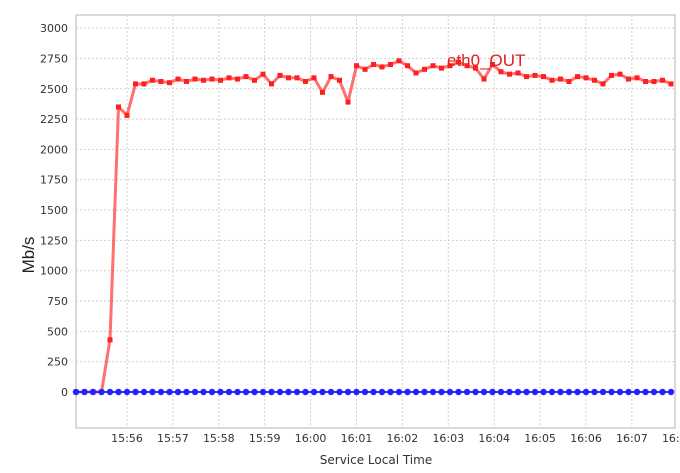 This screenshot has width=680, height=473. I want to click on x-tick-label: 16:04, so click(494, 438).